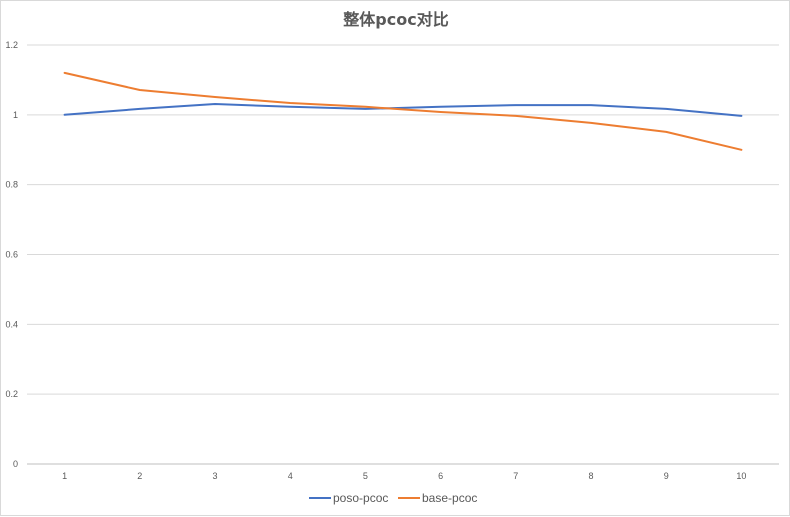  I want to click on x-tick-label: 6, so click(440, 476).